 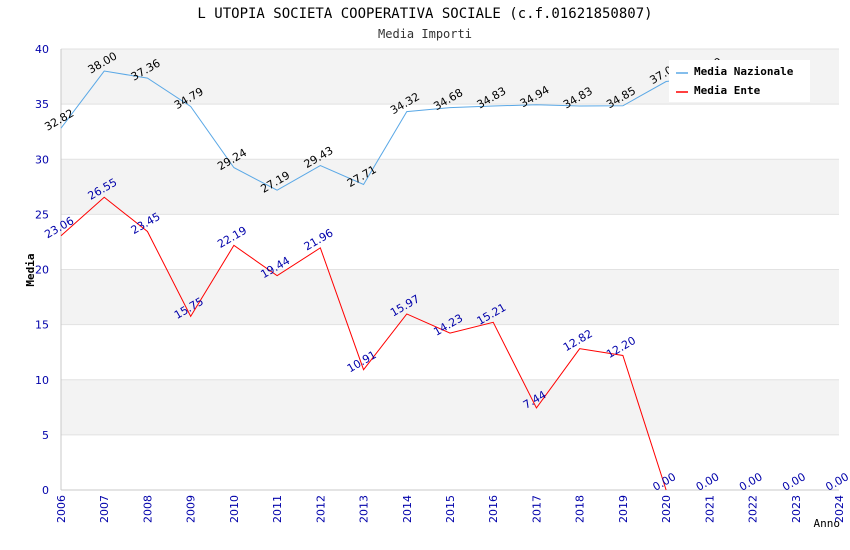 What do you see at coordinates (425, 34) in the screenshot?
I see `chart-subtitle: Media Importi` at bounding box center [425, 34].